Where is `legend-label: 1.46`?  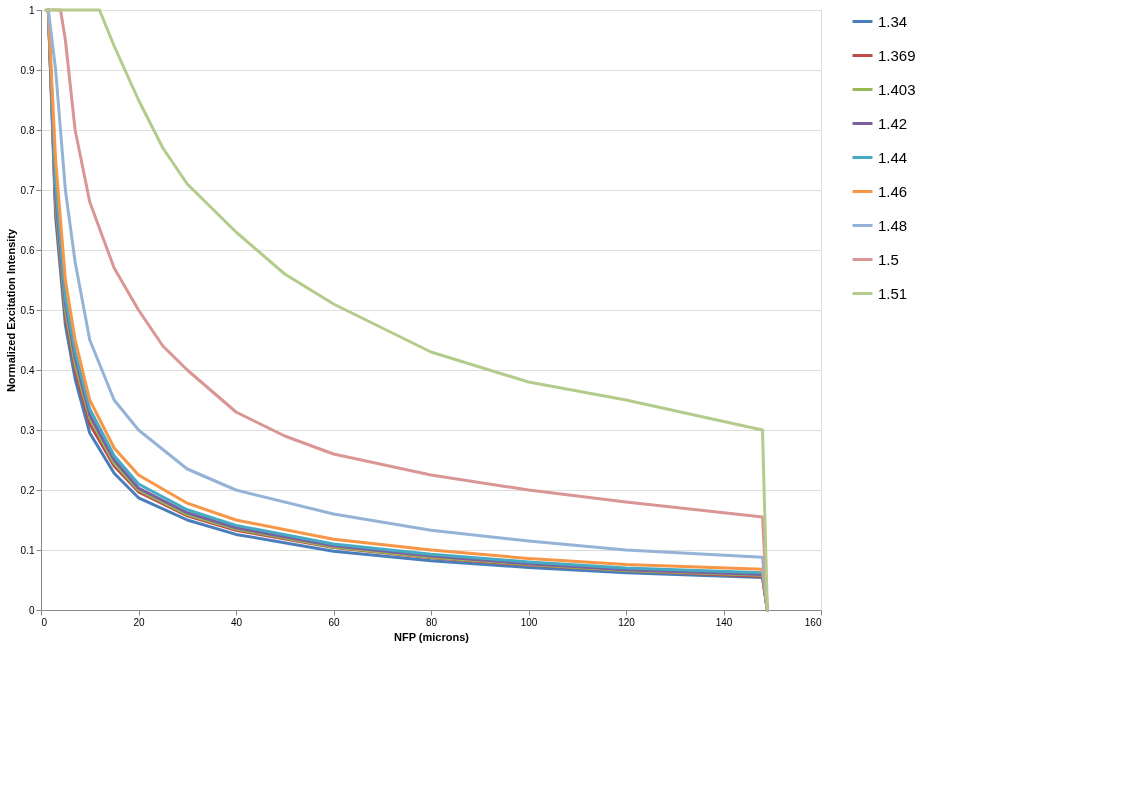 legend-label: 1.46 is located at coordinates (893, 191).